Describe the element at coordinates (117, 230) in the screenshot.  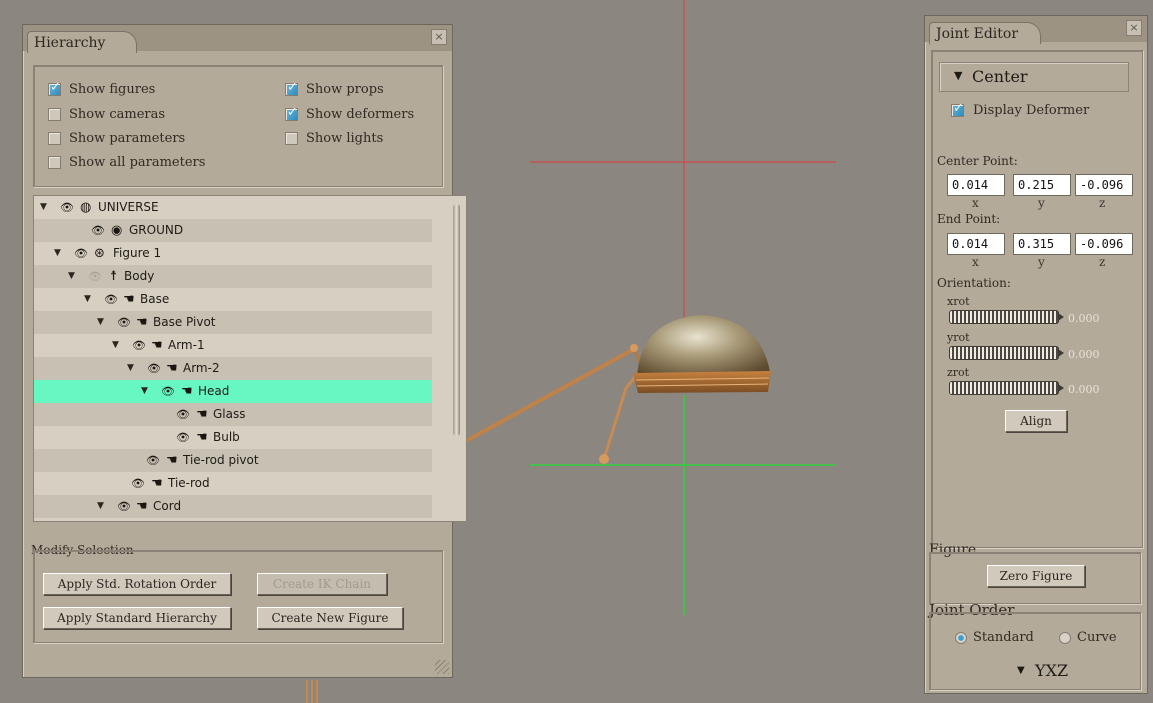
I see `ground-icon: ◉` at that location.